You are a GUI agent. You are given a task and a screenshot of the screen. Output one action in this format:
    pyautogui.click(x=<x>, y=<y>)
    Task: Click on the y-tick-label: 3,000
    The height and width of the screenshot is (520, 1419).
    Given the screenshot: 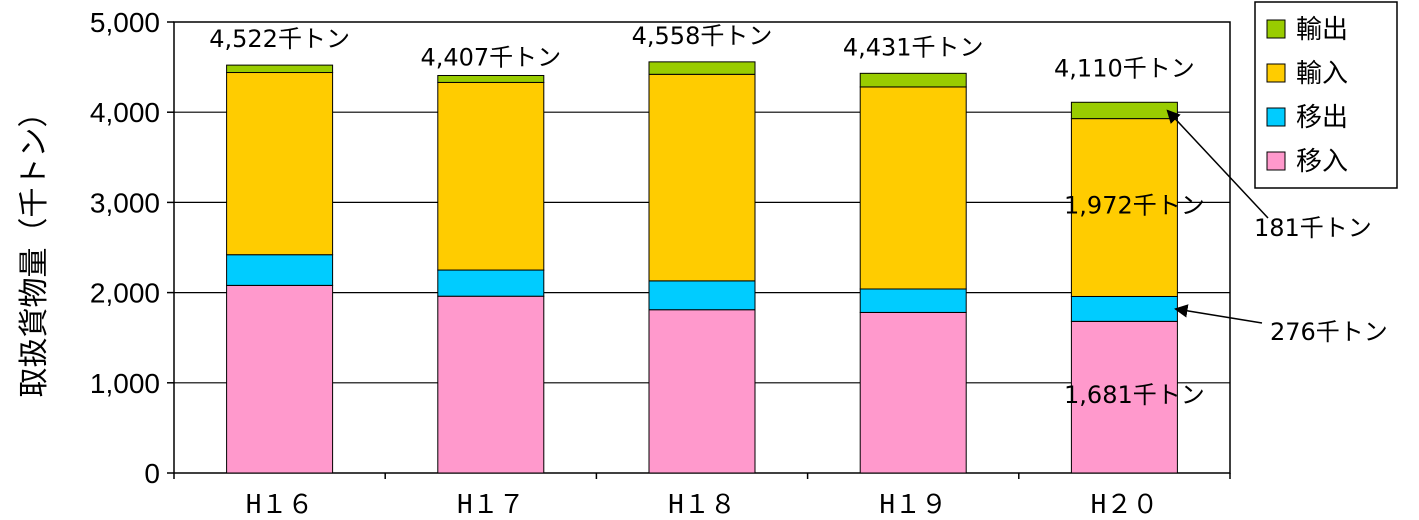 What is the action you would take?
    pyautogui.click(x=125, y=202)
    